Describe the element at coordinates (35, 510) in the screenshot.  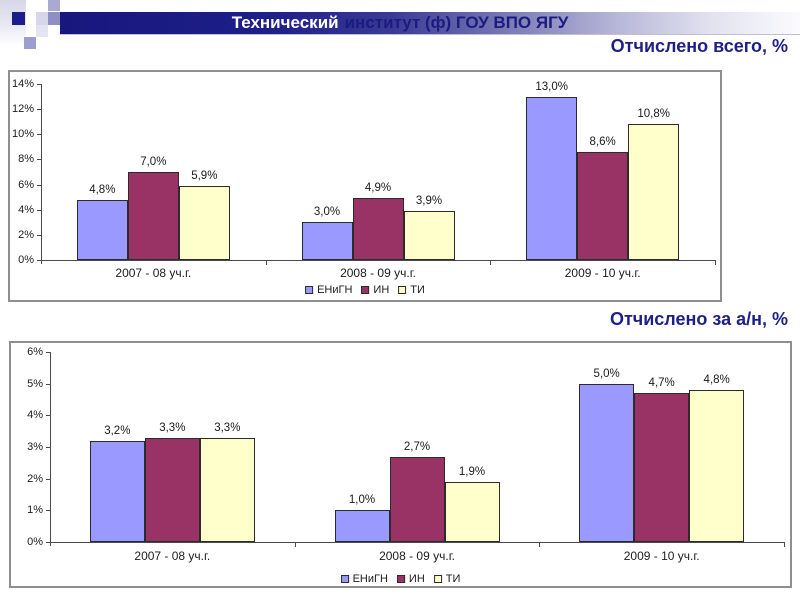
I see `y-tick-label: 1%` at that location.